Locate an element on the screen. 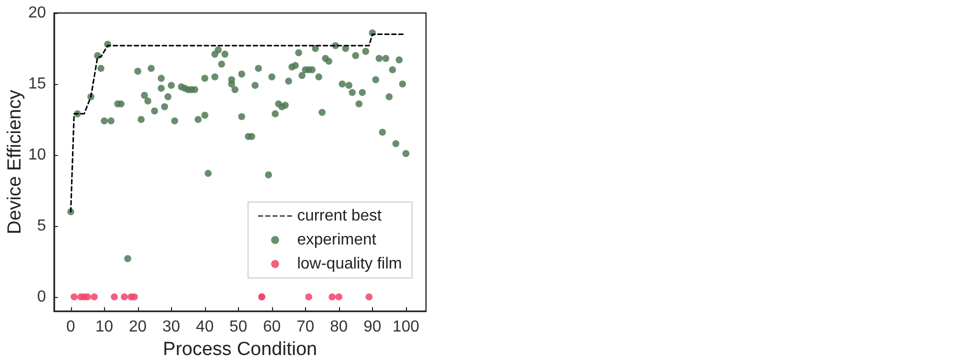 The image size is (953, 364). y-tick-label: 20 is located at coordinates (37, 13).